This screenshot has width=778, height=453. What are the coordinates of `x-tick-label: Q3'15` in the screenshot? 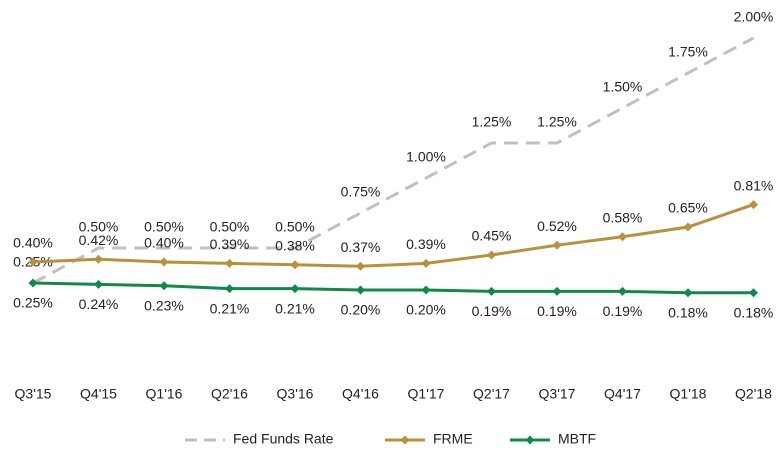 It's located at (33, 394).